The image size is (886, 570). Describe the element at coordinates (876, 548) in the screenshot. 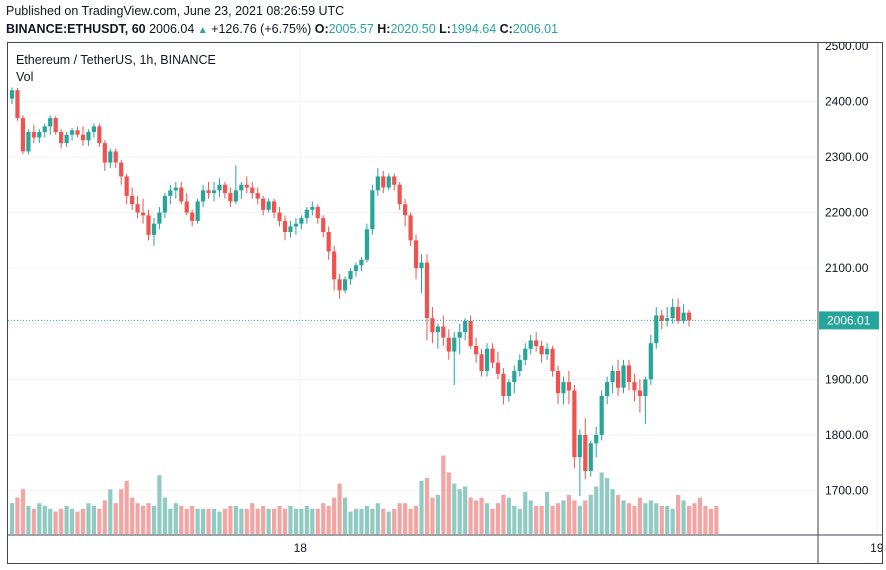

I see `x-tick-label: 19` at that location.